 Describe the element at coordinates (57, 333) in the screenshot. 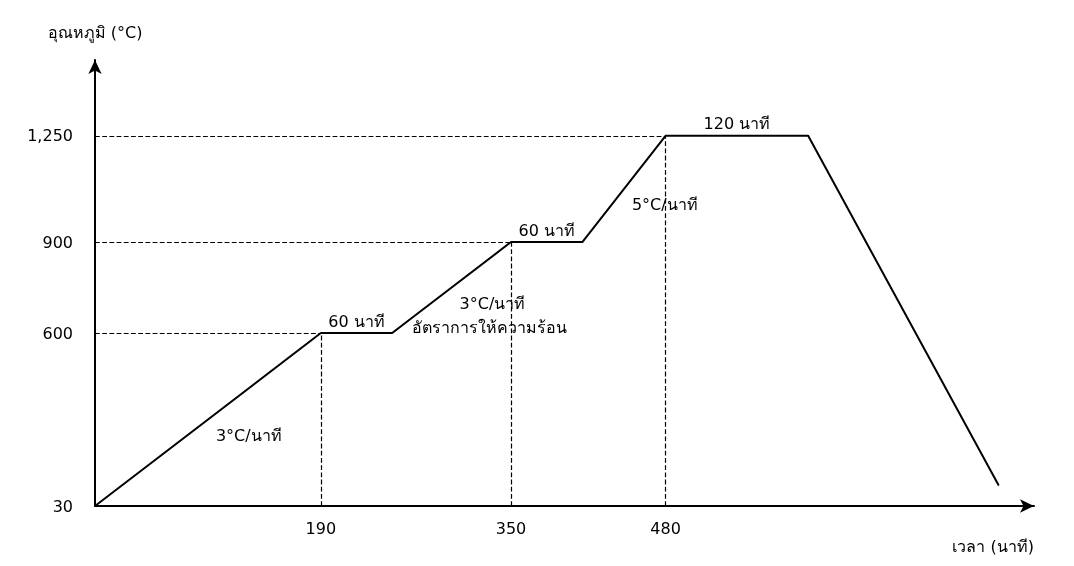

I see `y-tick-label: 600` at that location.